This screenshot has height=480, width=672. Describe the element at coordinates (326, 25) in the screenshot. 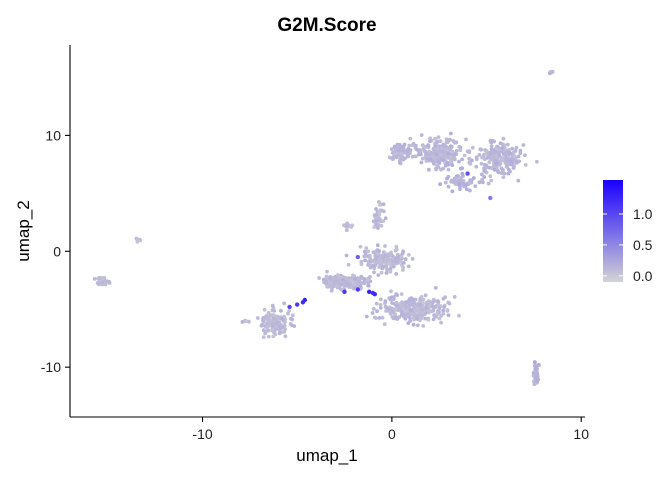

I see `chart-title: G2M.Score` at that location.